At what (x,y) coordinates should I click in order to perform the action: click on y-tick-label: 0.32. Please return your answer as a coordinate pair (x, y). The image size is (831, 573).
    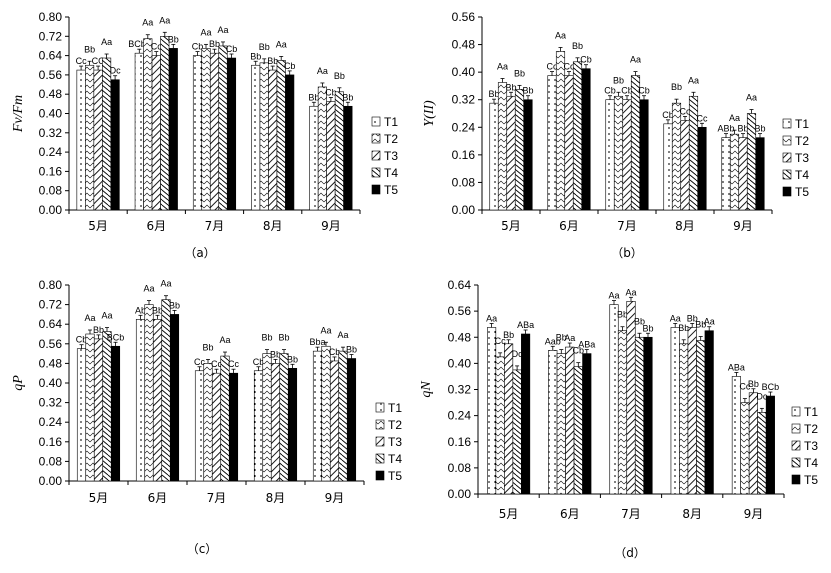
    Looking at the image, I should click on (51, 133).